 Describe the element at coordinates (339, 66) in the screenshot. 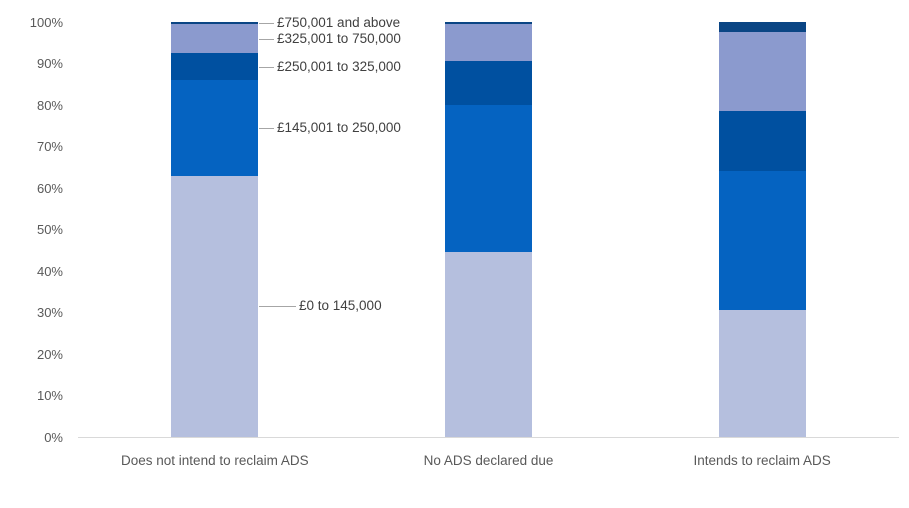

I see `annotation-label: £250,001 to 325,000` at that location.